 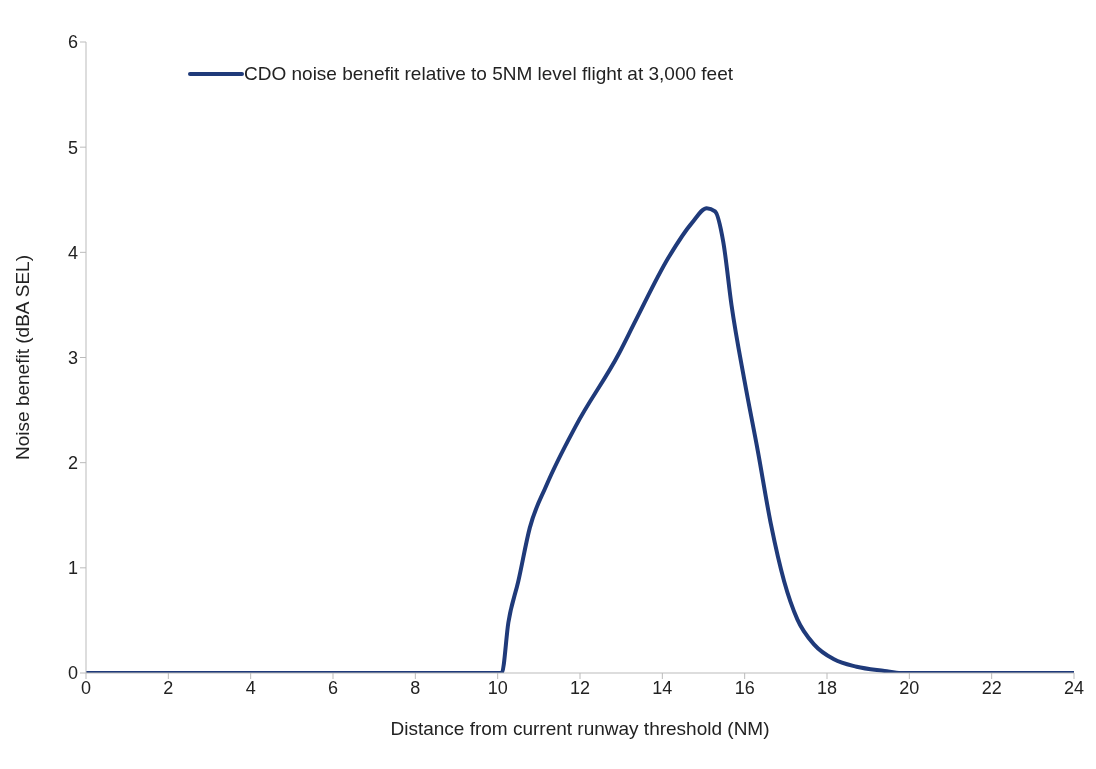 I want to click on y-tick-label: 3, so click(x=72, y=357).